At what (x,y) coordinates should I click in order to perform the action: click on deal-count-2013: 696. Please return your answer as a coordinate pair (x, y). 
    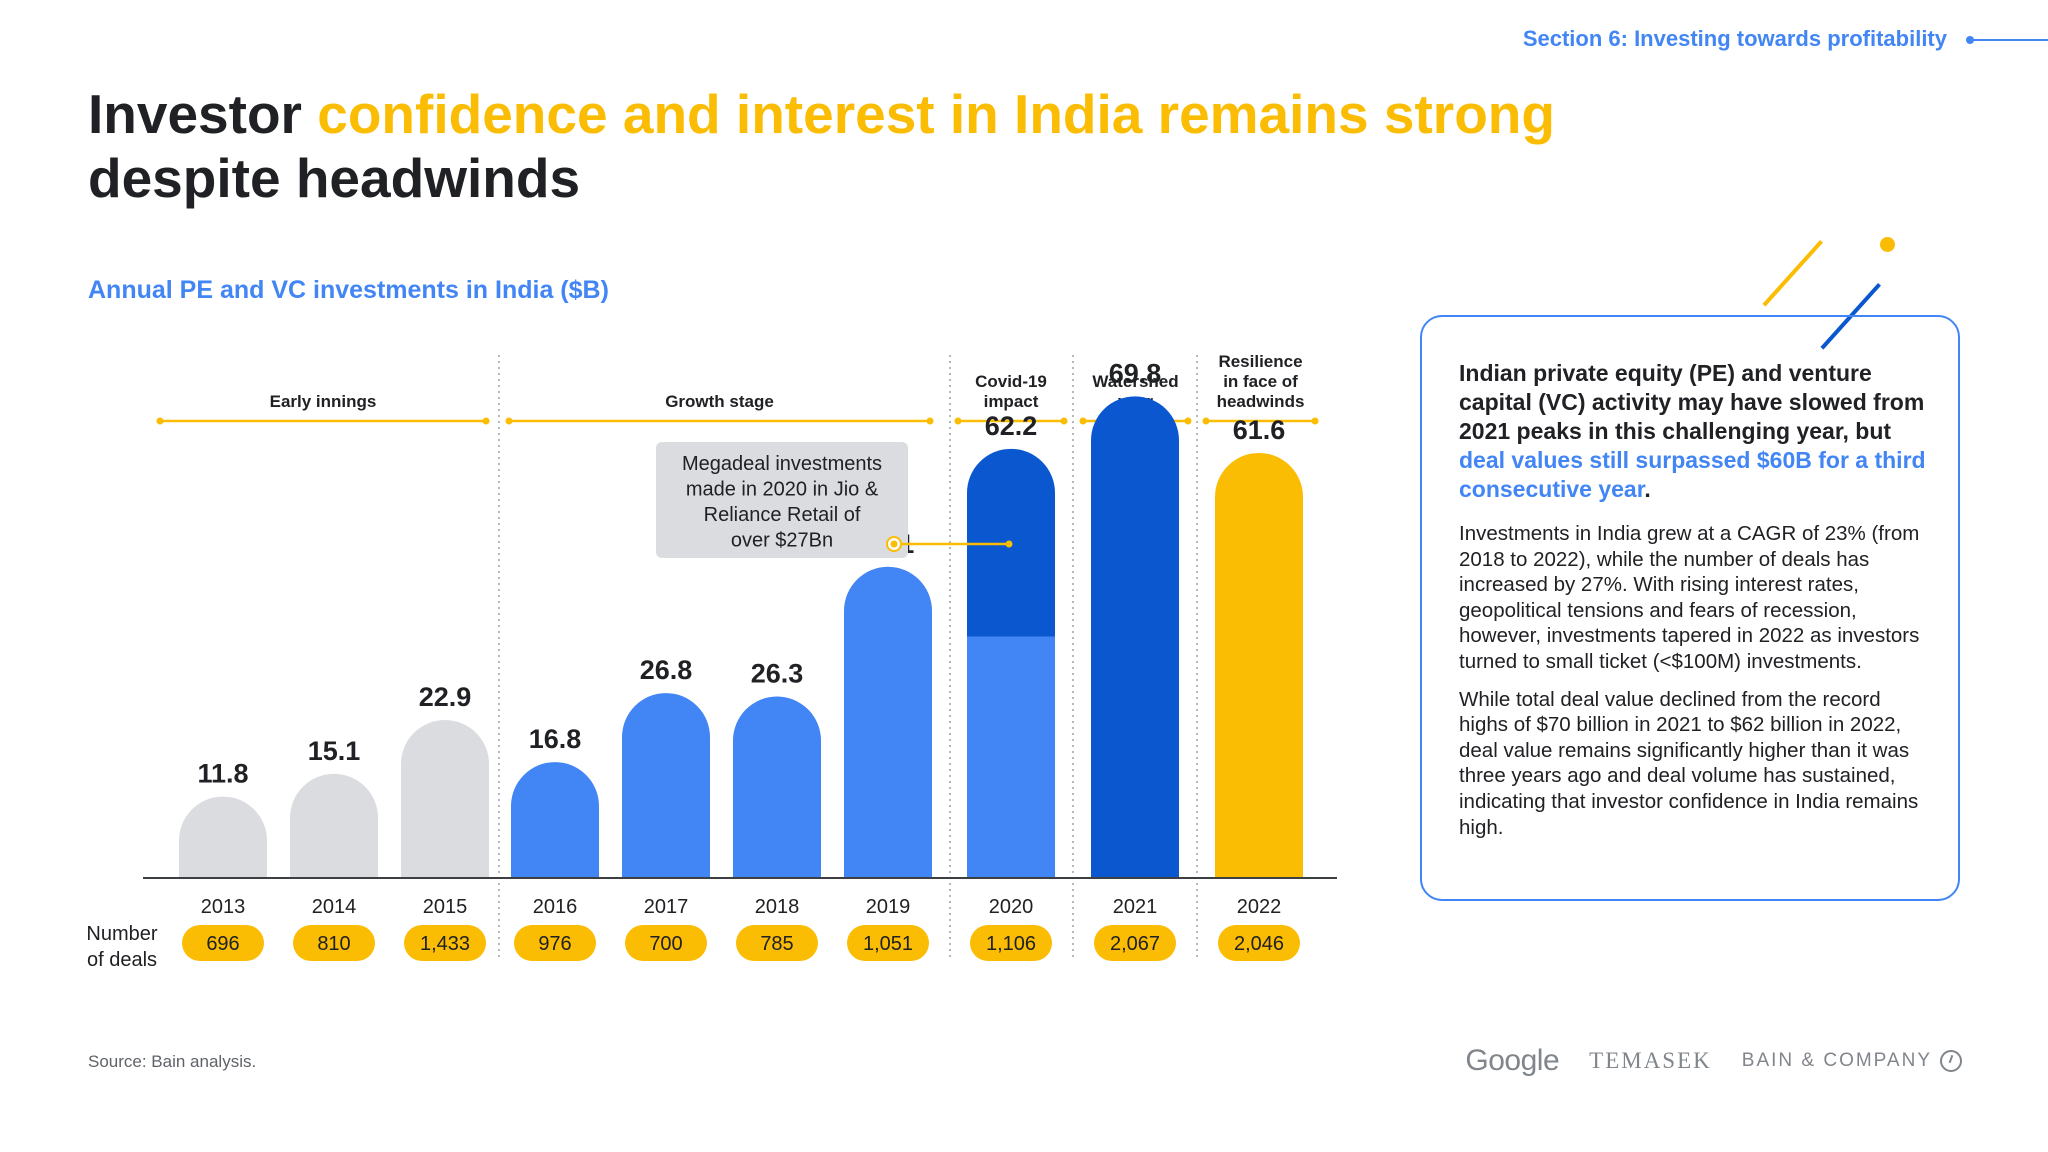
    Looking at the image, I should click on (222, 944).